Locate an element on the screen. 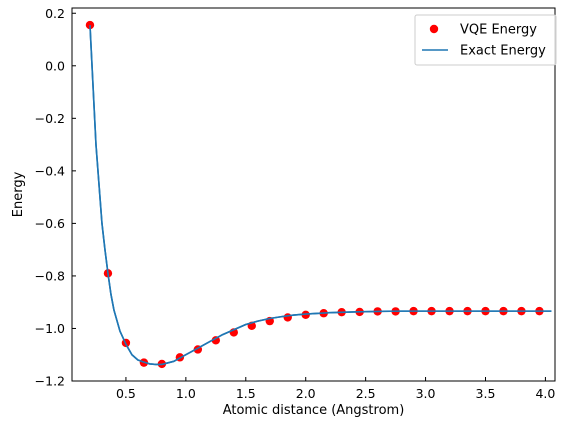  y-tick-label: −1.0 is located at coordinates (50, 328).